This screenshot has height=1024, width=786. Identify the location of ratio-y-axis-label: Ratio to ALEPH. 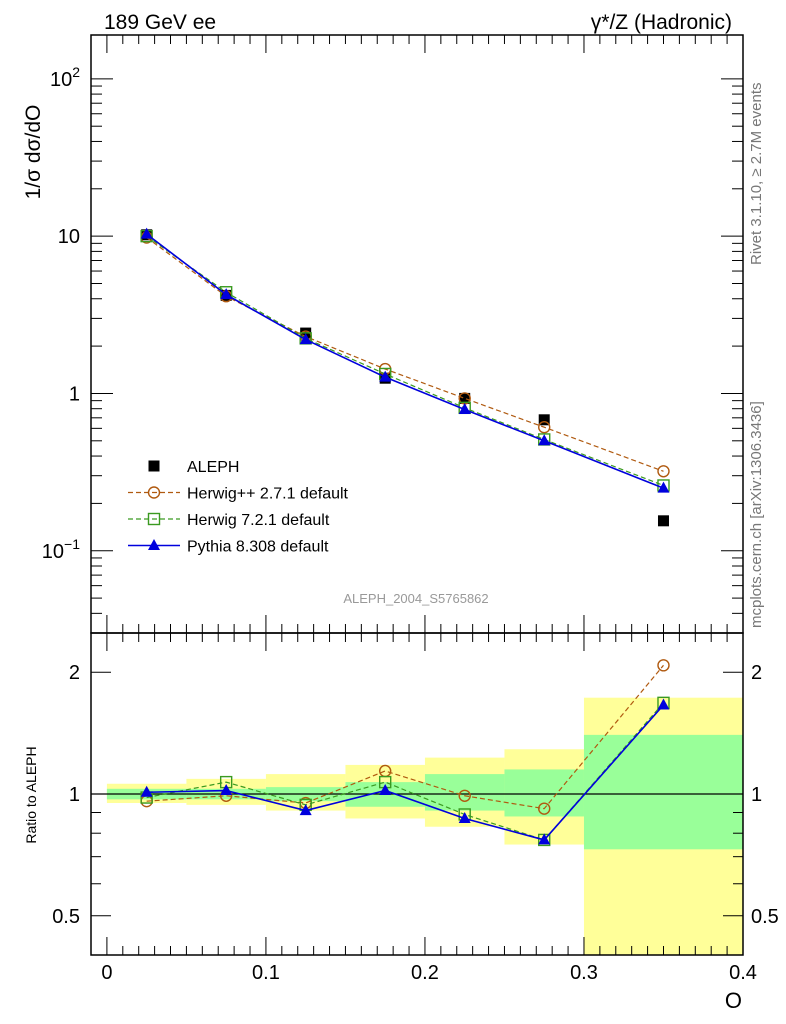
(31, 794).